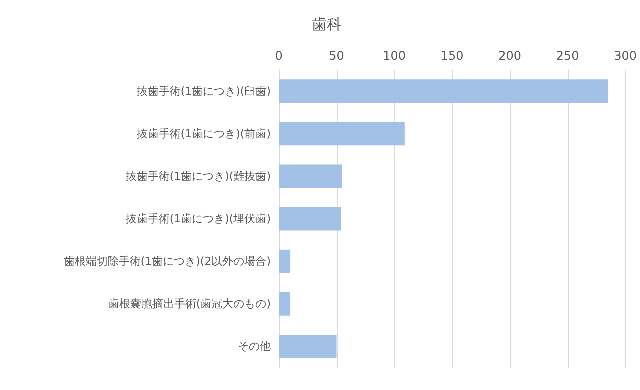  I want to click on x-tick-label: 0, so click(279, 56).